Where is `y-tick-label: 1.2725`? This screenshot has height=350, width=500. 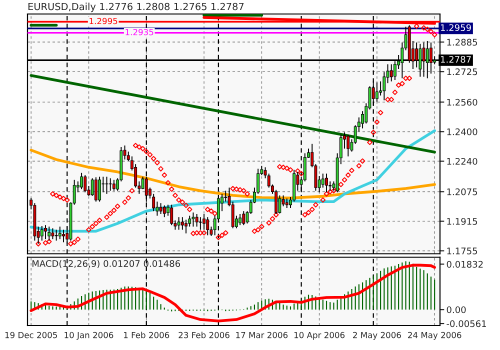
y-tick-label: 1.2725 is located at coordinates (462, 72).